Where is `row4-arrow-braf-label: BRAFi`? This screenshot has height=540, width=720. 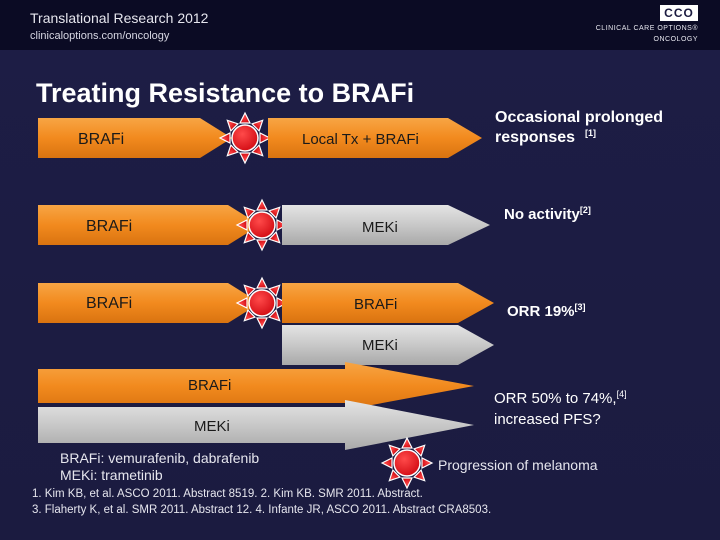 row4-arrow-braf-label: BRAFi is located at coordinates (209, 385).